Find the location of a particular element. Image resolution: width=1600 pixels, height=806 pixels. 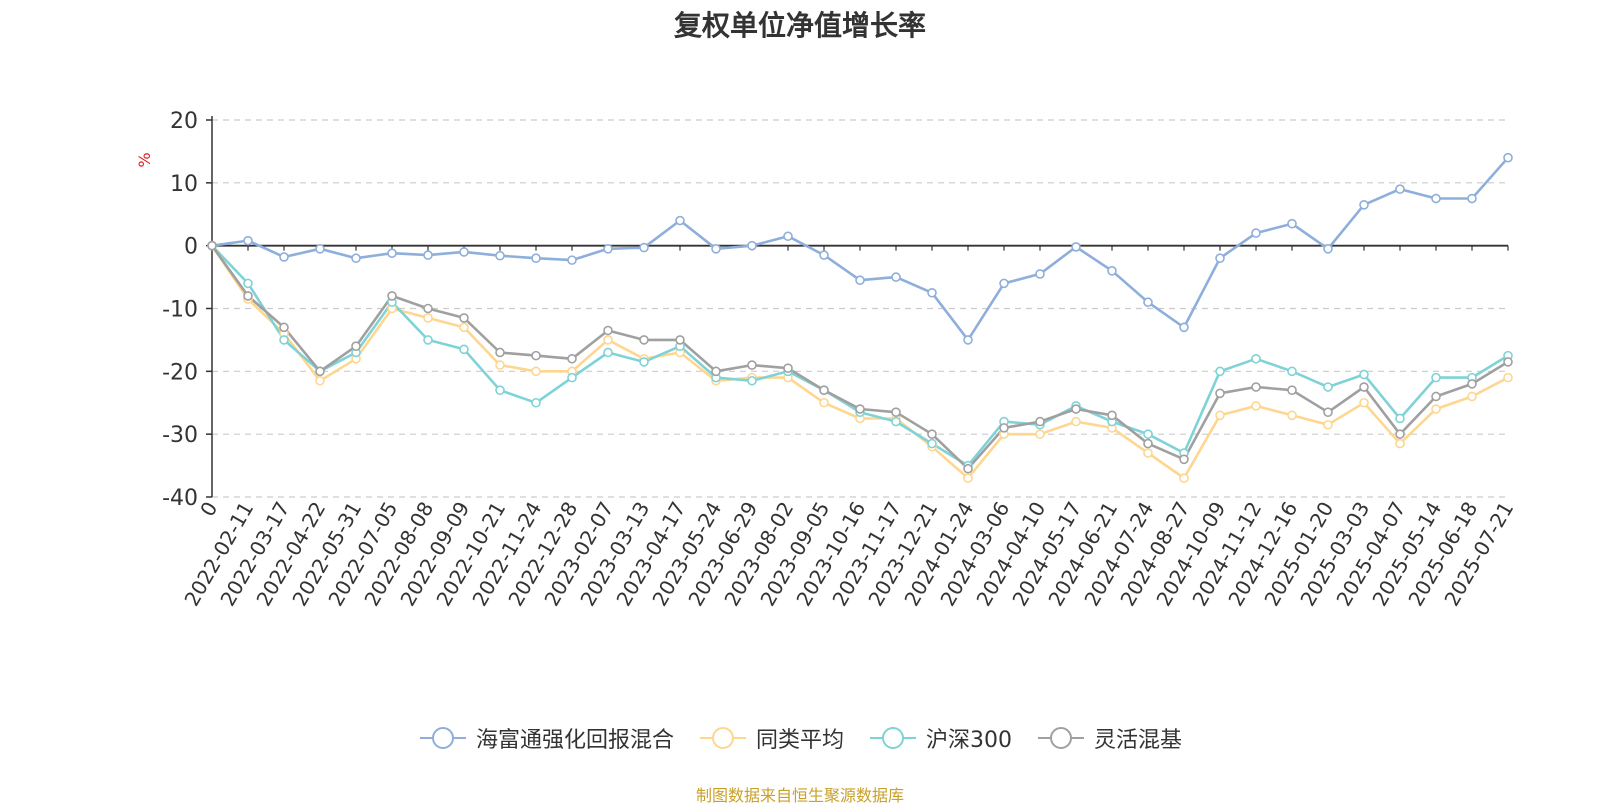

legend-label: 灵活混基 is located at coordinates (1138, 740).